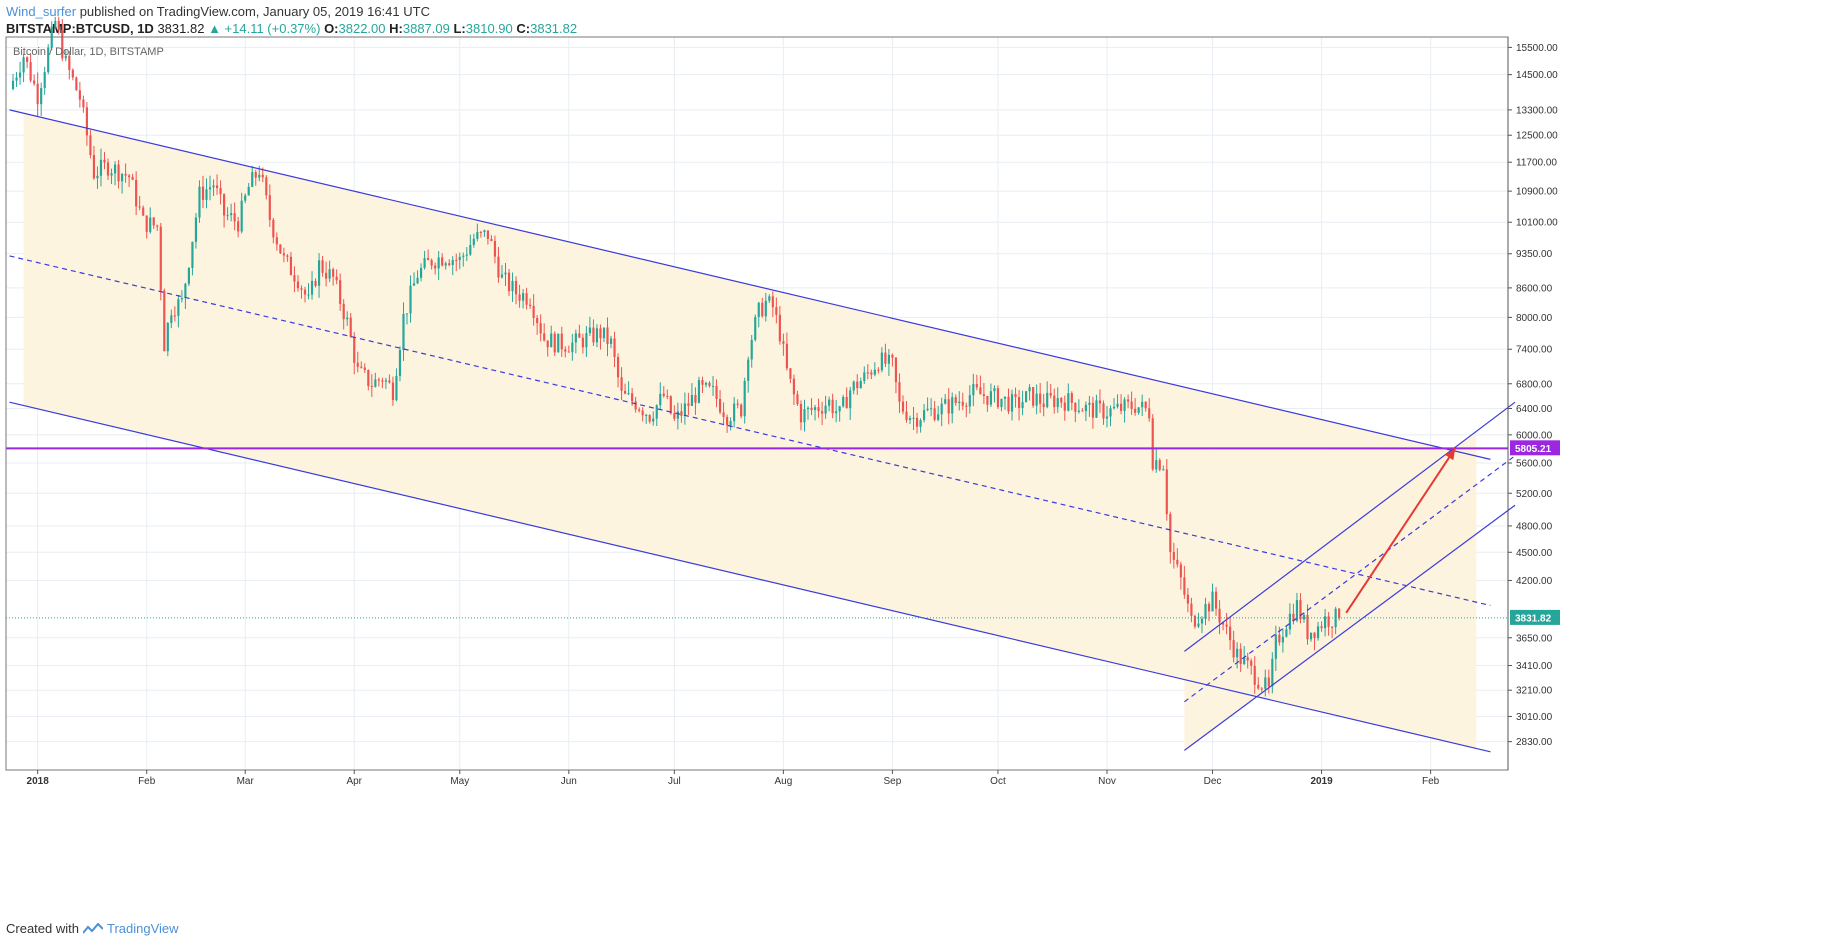  Describe the element at coordinates (41, 11) in the screenshot. I see `author-link: Wind_surfer` at that location.